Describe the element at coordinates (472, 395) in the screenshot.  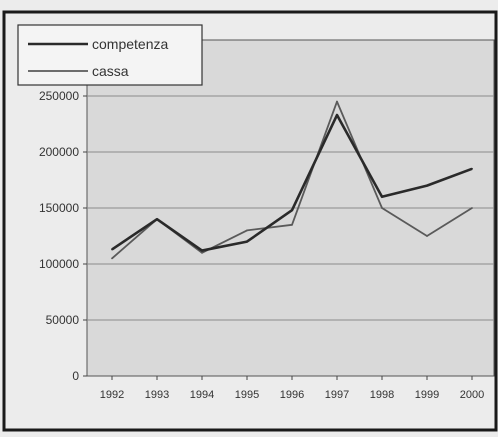
I see `x-tick-label: 2000` at that location.